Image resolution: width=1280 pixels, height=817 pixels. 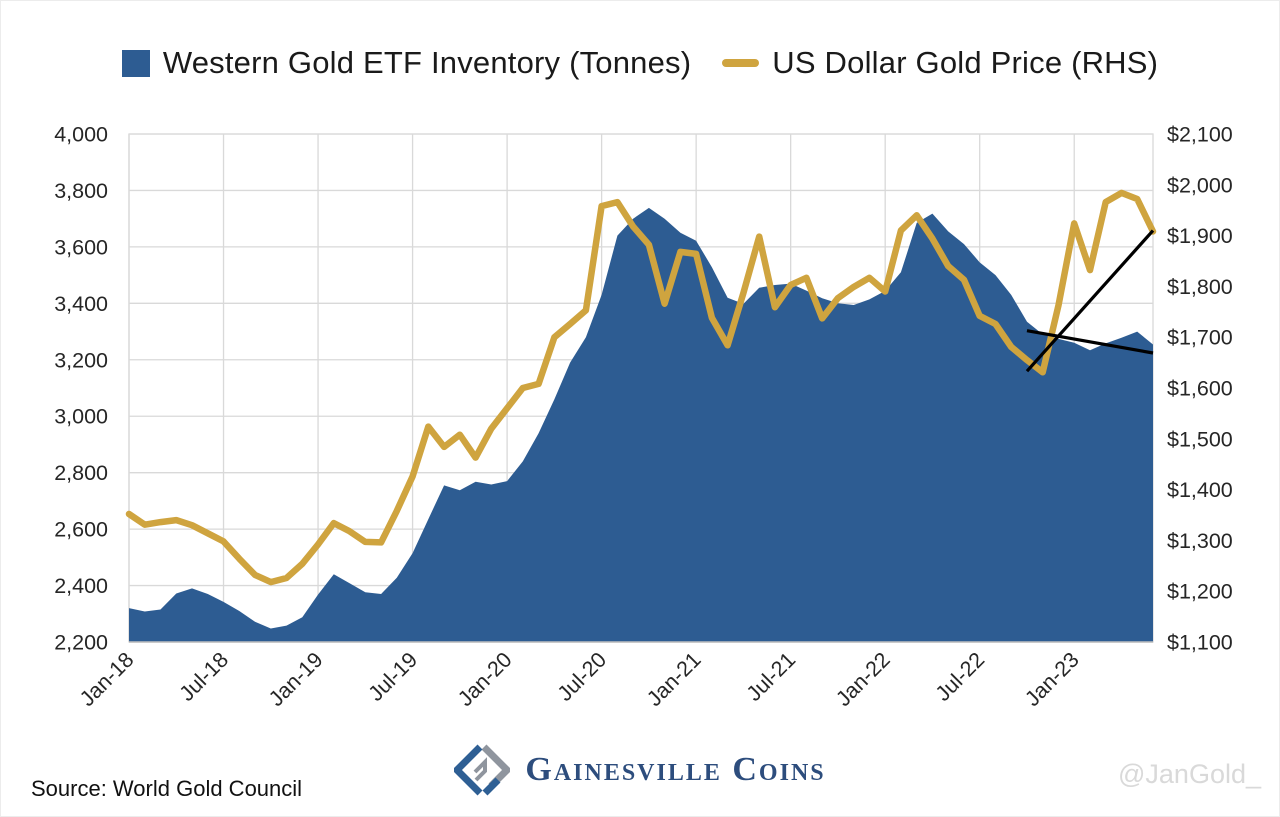 What do you see at coordinates (1200, 185) in the screenshot?
I see `right-axis-tick-label: $2,000` at bounding box center [1200, 185].